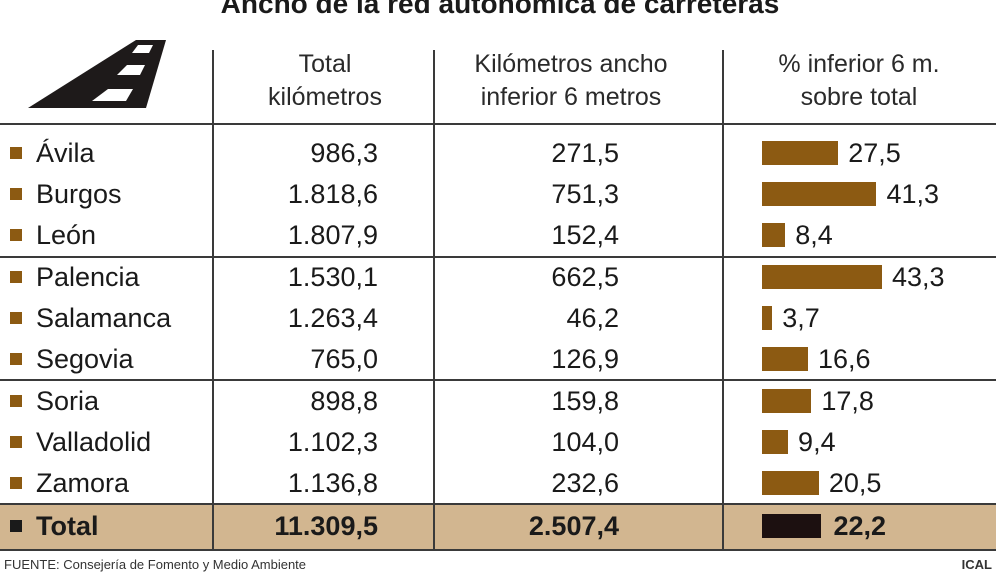  I want to click on table-row: León 1.807,9 152,4 8,4, so click(500, 235).